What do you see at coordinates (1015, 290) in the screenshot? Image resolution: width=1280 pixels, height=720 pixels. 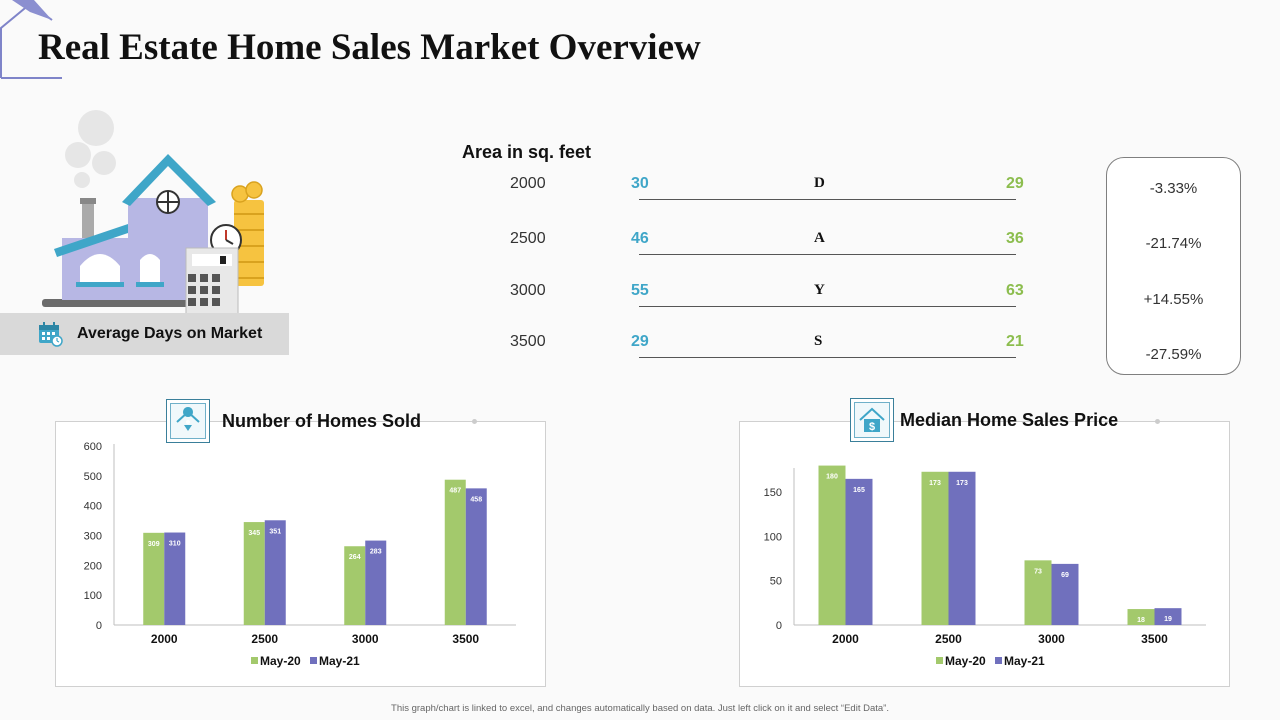 I see `may21-days-value: 63` at bounding box center [1015, 290].